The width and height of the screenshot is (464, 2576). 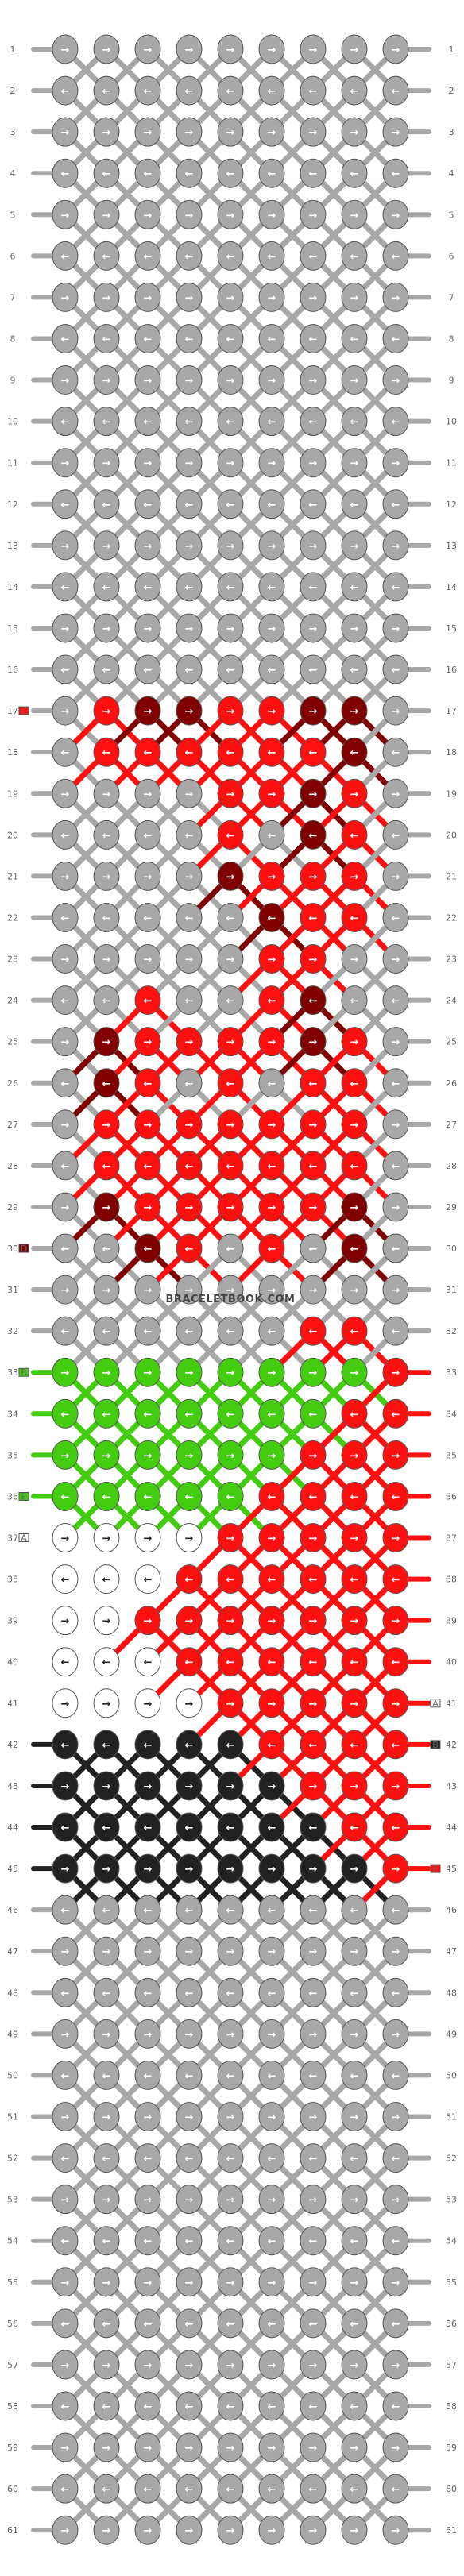 What do you see at coordinates (12, 1125) in the screenshot?
I see `row-label-left: 27` at bounding box center [12, 1125].